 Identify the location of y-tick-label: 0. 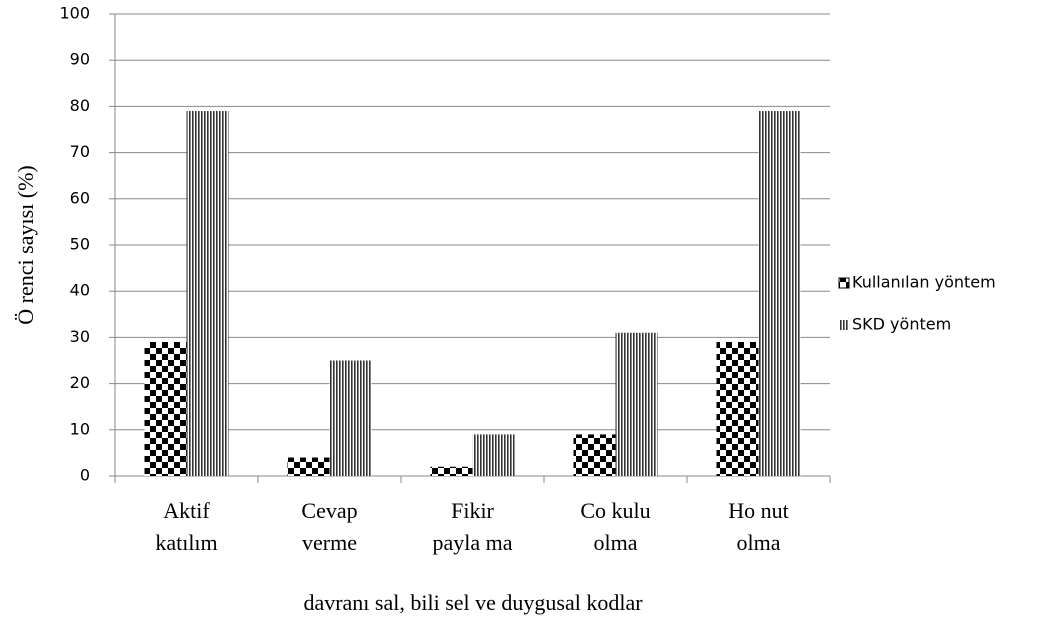
(85, 475).